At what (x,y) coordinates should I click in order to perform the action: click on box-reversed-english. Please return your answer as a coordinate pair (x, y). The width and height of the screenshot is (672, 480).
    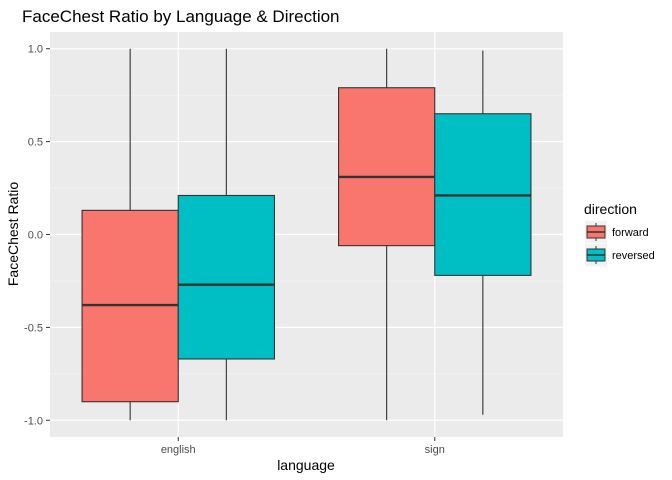
    Looking at the image, I should click on (226, 234).